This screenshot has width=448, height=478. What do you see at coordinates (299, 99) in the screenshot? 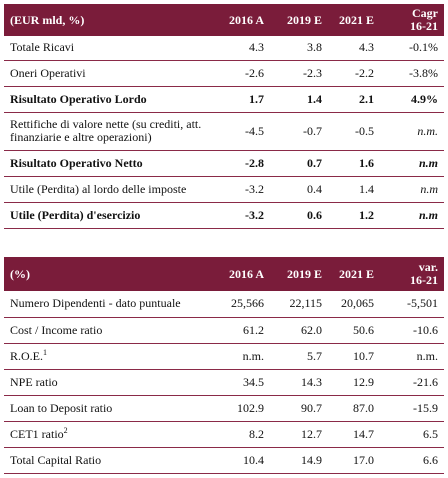
I see `cell-2019e: 1.4` at bounding box center [299, 99].